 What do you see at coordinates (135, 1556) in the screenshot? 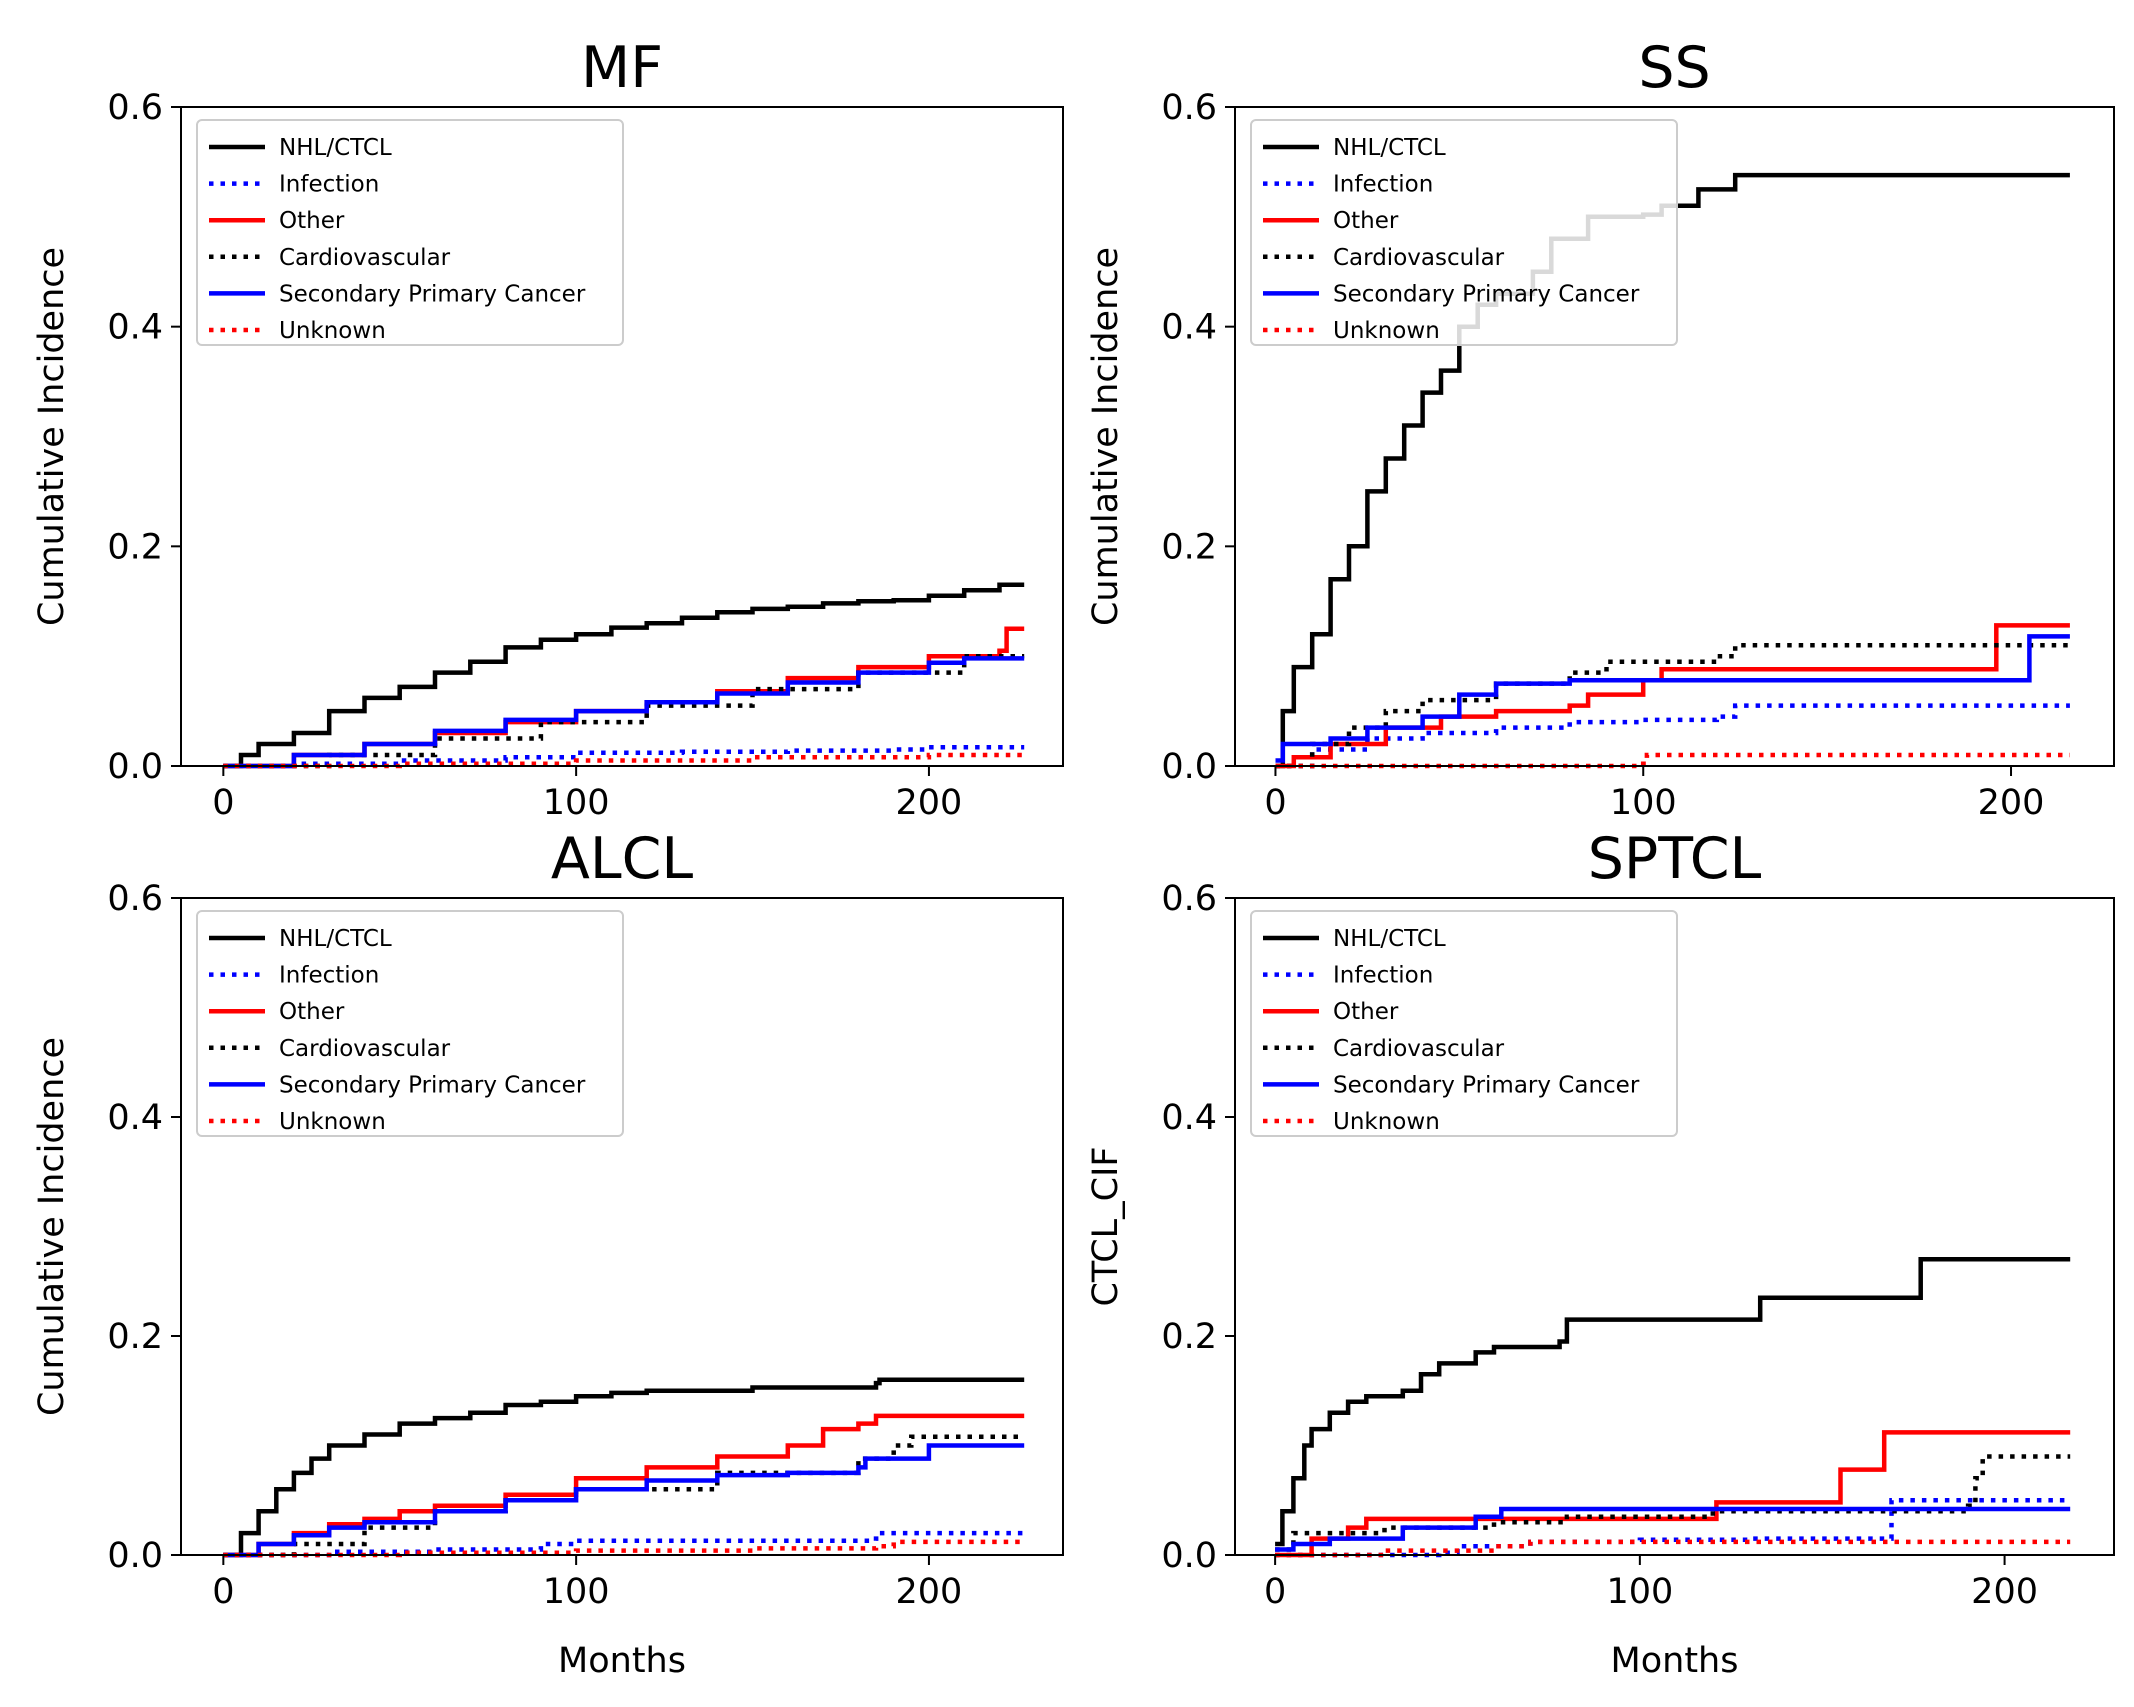
I see `alcl-y-tick-label: 0.0` at bounding box center [135, 1556].